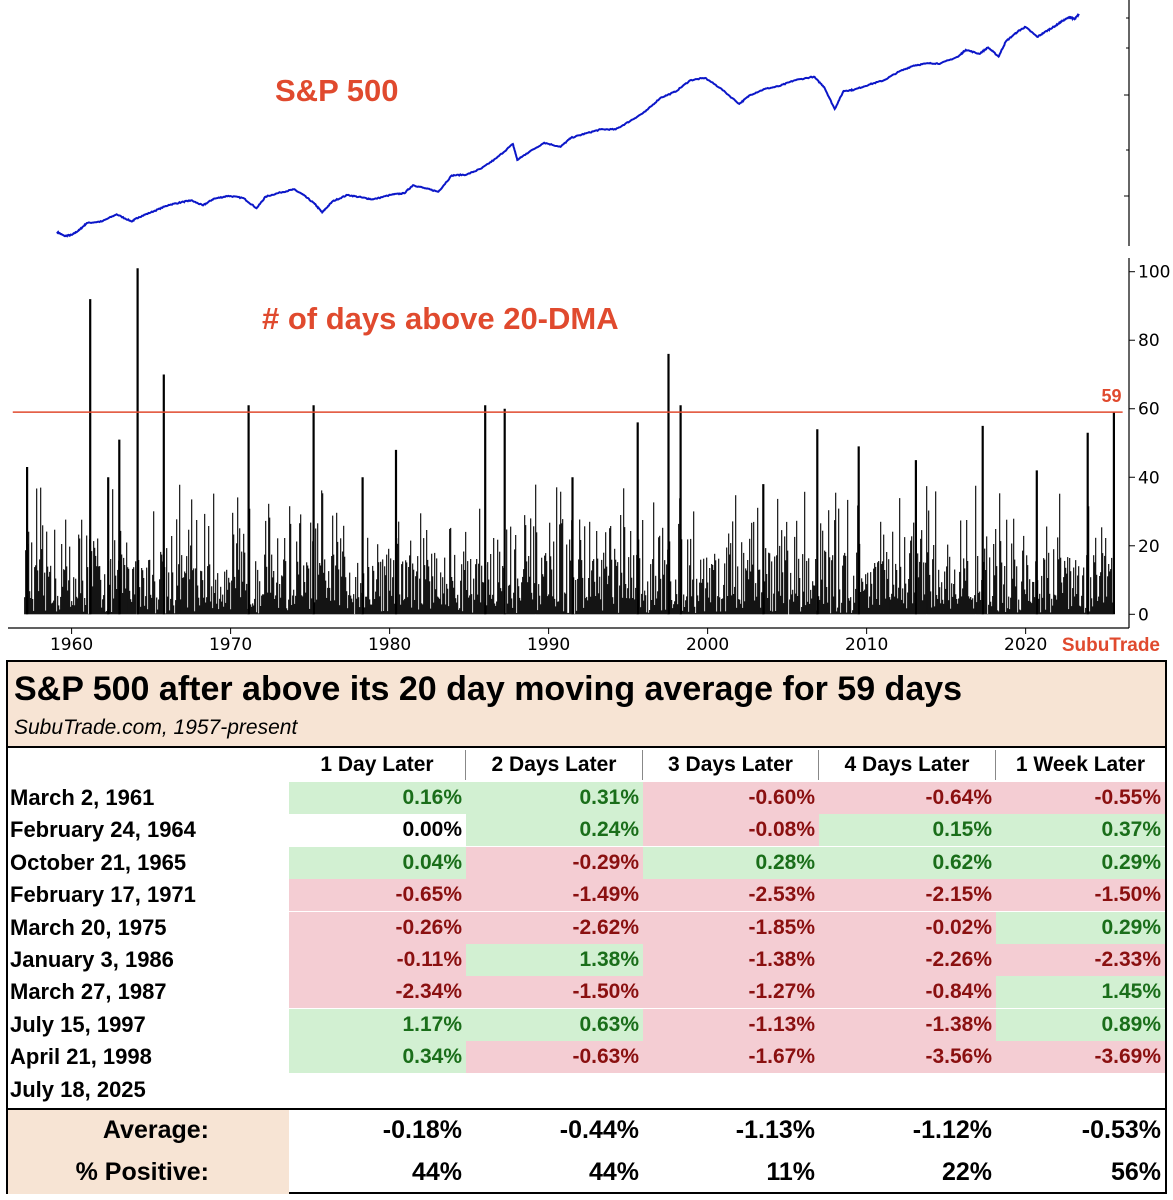 Image resolution: width=1173 pixels, height=1200 pixels. Describe the element at coordinates (377, 960) in the screenshot. I see `row-value-cell: -0.11%` at that location.